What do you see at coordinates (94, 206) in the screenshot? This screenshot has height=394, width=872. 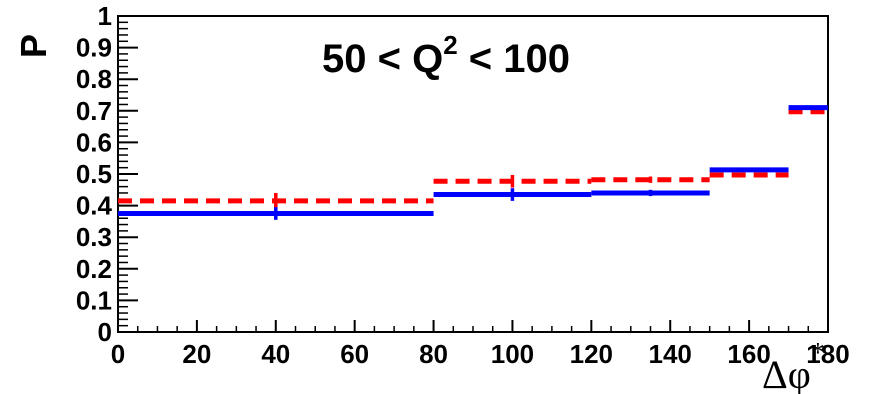 I see `y-tick-label: 0.4` at bounding box center [94, 206].